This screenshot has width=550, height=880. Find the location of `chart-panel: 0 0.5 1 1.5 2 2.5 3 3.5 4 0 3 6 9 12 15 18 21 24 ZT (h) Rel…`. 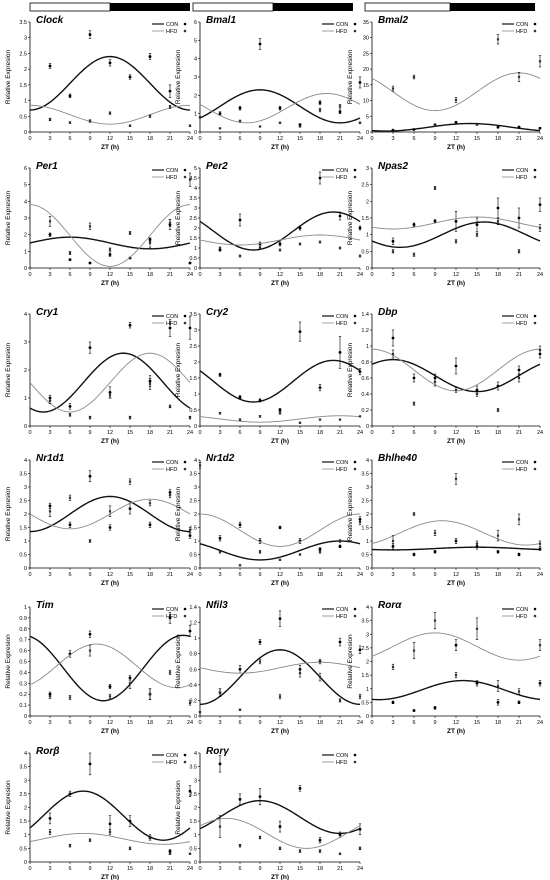

chart-panel: 0 0.5 1 1.5 2 2.5 3 3.5 4 0 3 6 9 12 15 18 21 24 ZT (h) Rel… is located at coordinates (445, 667).